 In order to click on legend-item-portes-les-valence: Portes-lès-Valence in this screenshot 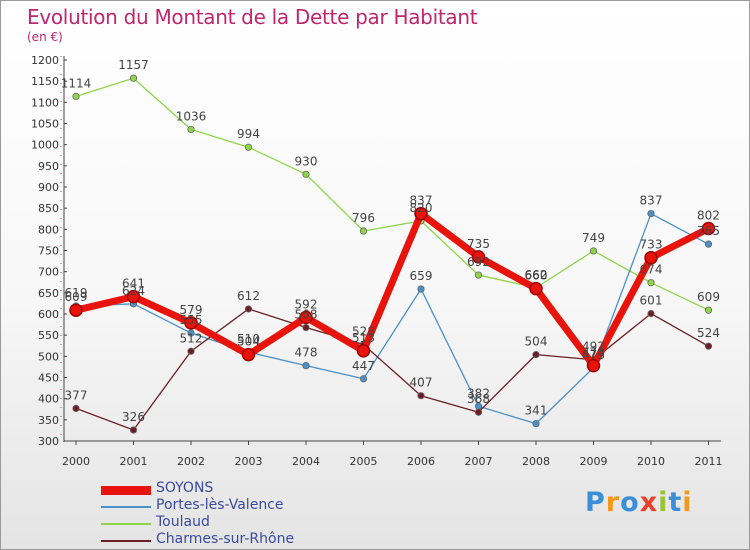, I will do `click(231, 506)`.